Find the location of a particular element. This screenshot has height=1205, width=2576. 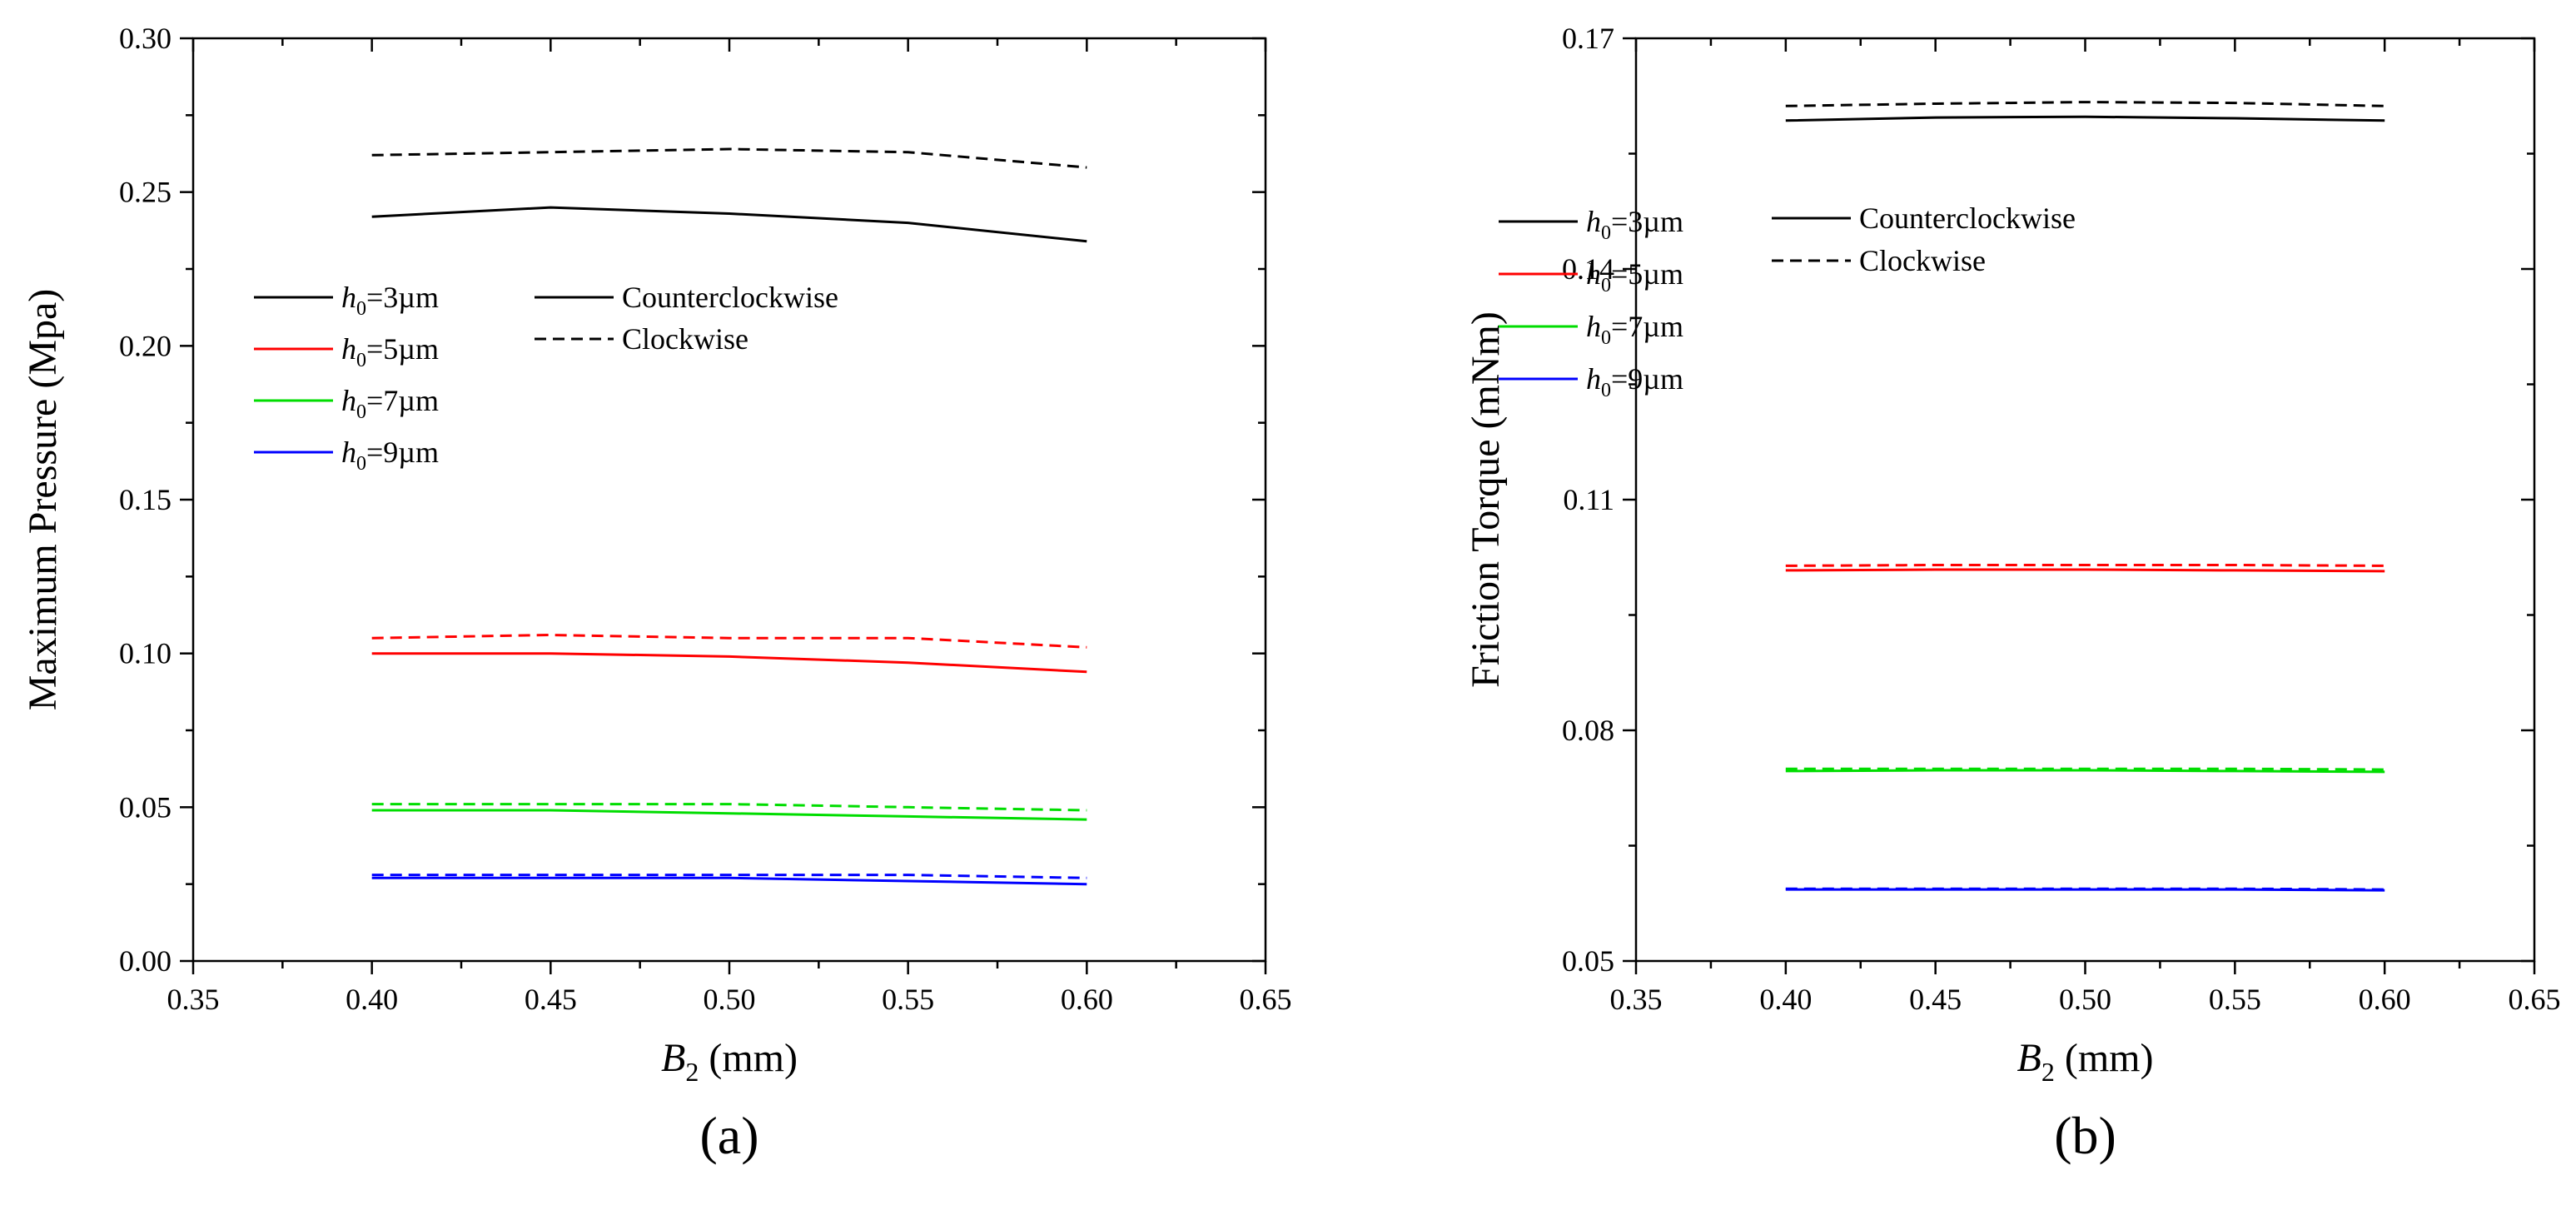

panel-label: (b) is located at coordinates (2085, 1135).